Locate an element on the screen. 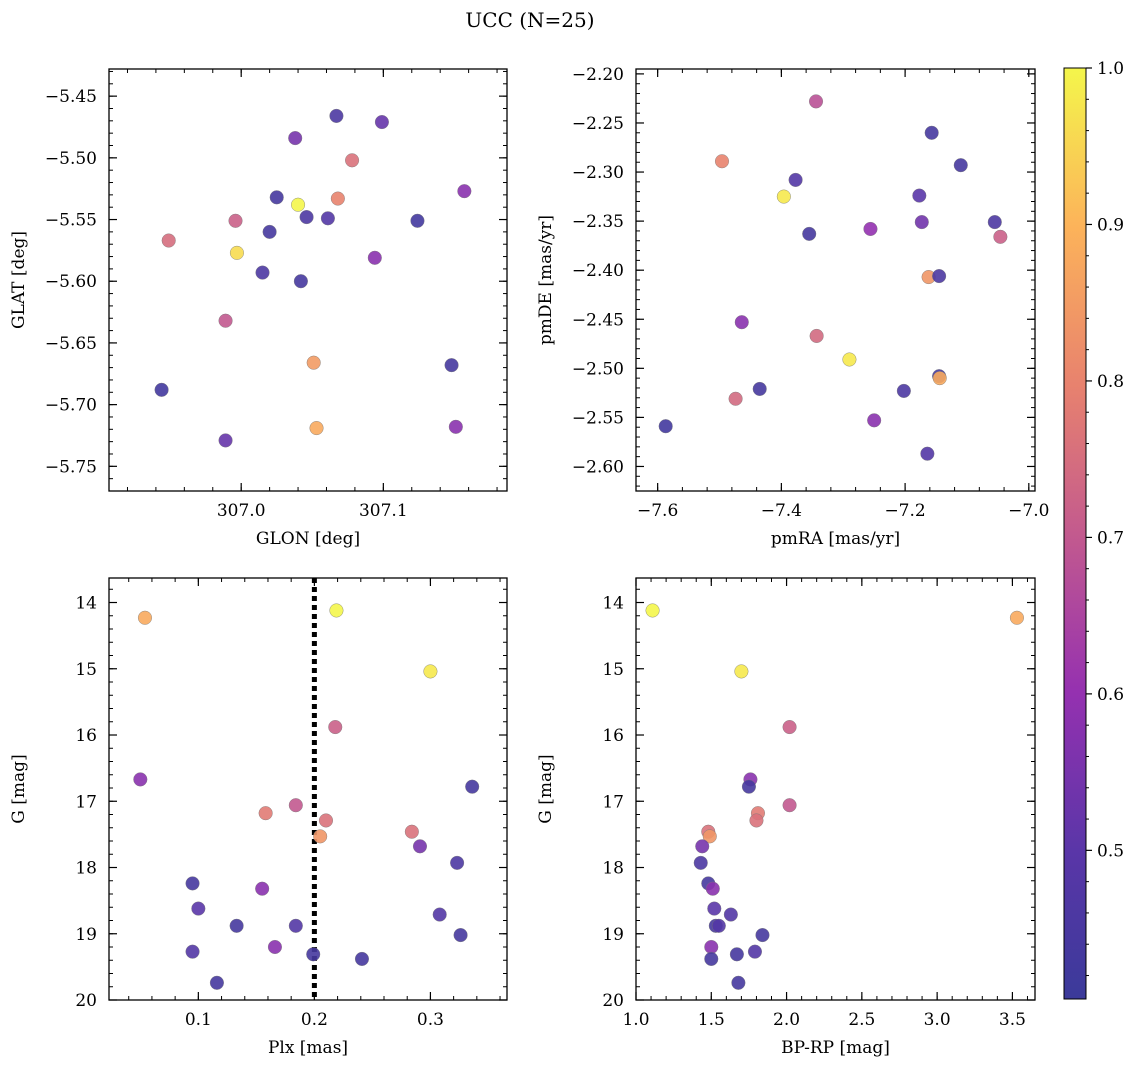 The image size is (1136, 1067). x-tick-label: 0.1 is located at coordinates (198, 1020).